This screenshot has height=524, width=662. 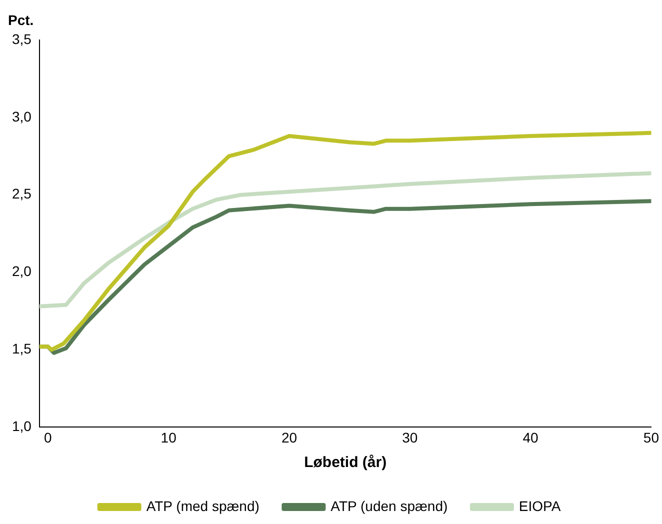 What do you see at coordinates (345, 463) in the screenshot?
I see `x-axis-title: Løbetid (år)` at bounding box center [345, 463].